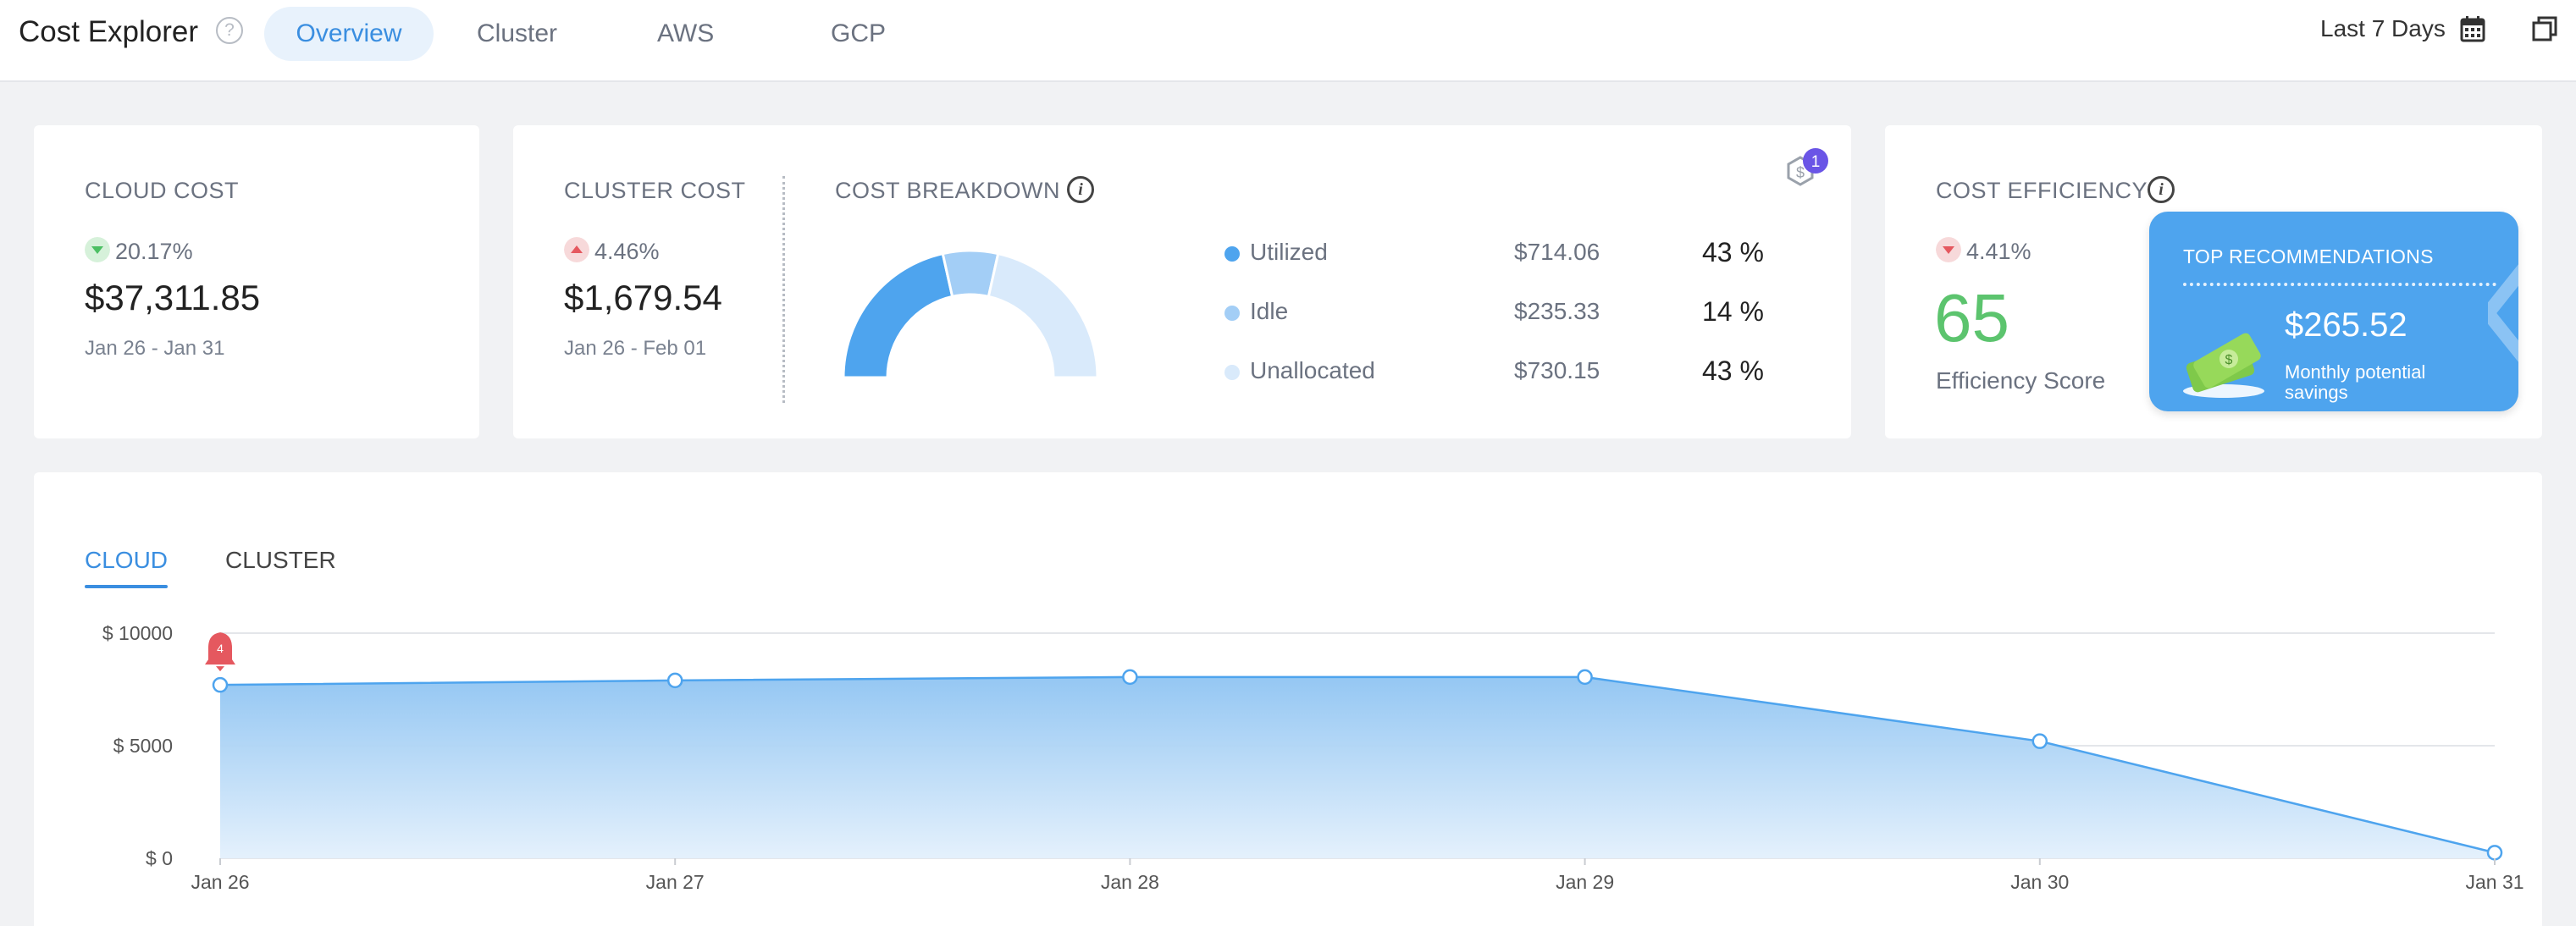  What do you see at coordinates (1557, 311) in the screenshot?
I see `legend-amount-idle: $235.33` at bounding box center [1557, 311].